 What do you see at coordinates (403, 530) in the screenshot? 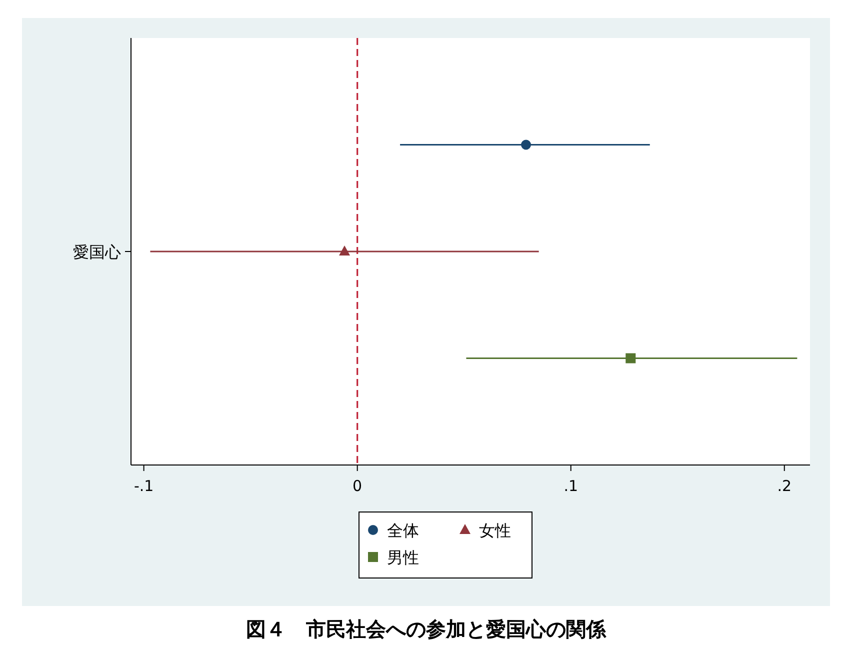
I see `legend-label: 全体` at bounding box center [403, 530].